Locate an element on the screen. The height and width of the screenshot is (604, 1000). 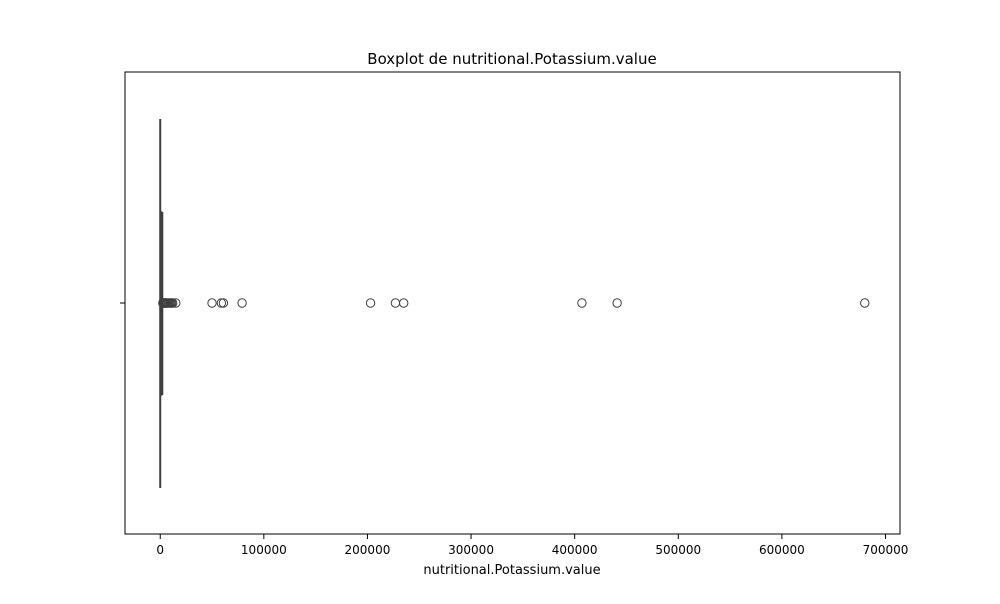
x-axis-label: nutritional.Potassium.value is located at coordinates (511, 570).